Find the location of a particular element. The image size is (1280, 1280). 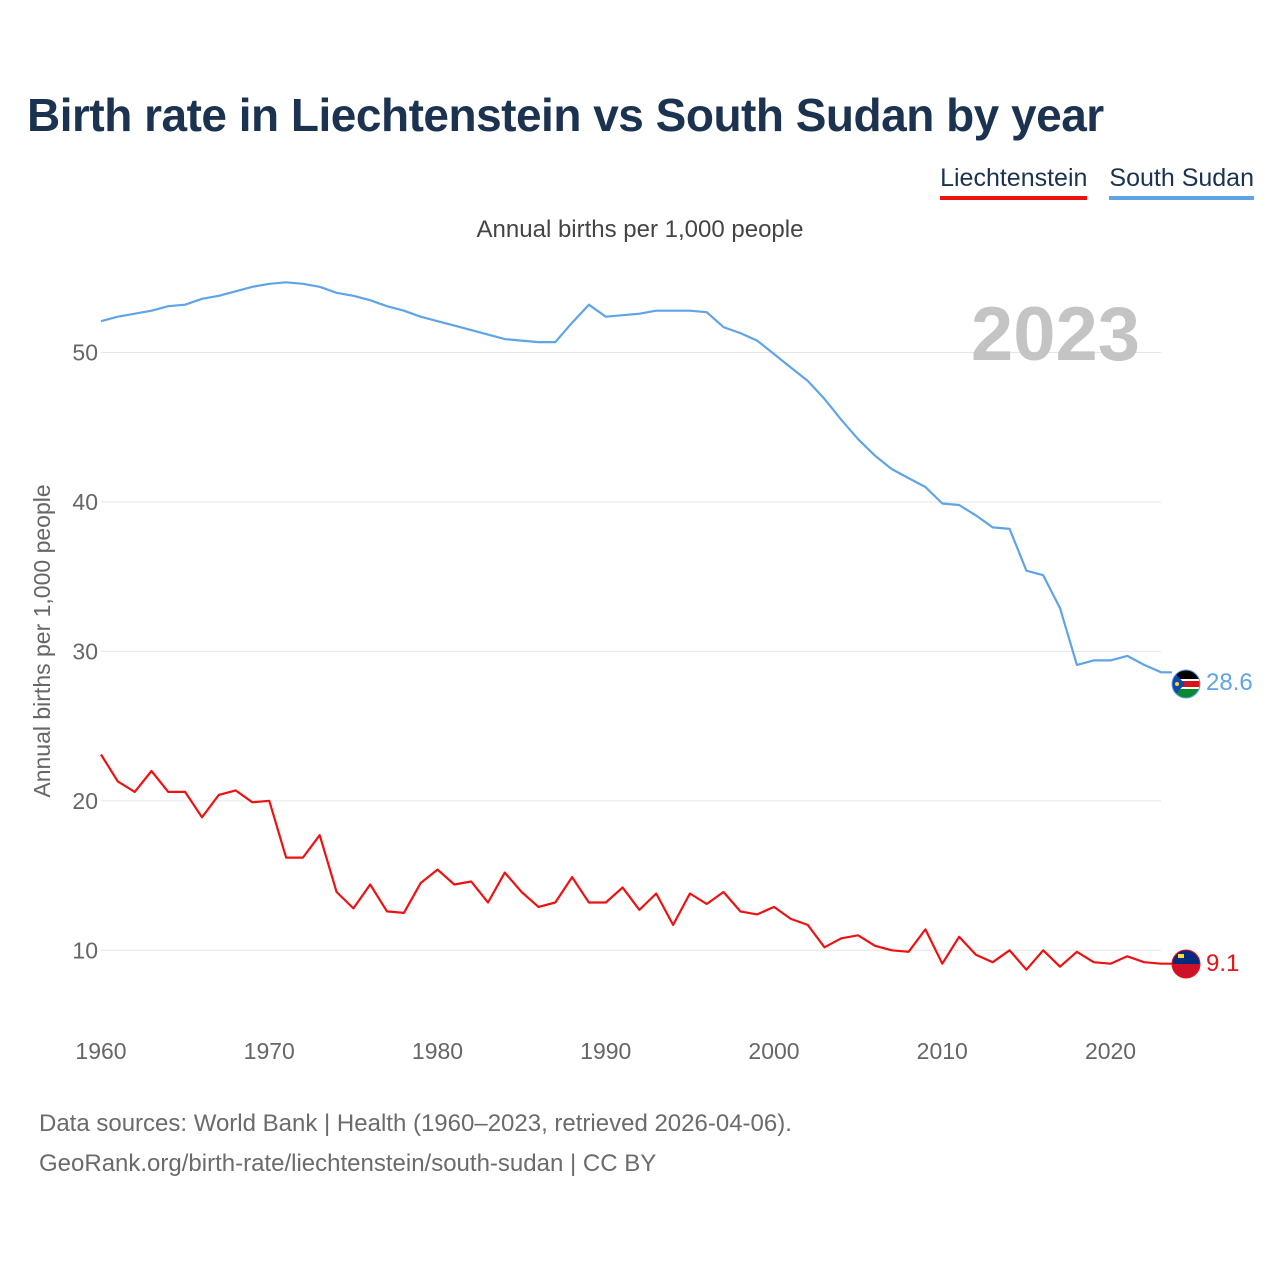

y-tick-label: 40 is located at coordinates (85, 502).